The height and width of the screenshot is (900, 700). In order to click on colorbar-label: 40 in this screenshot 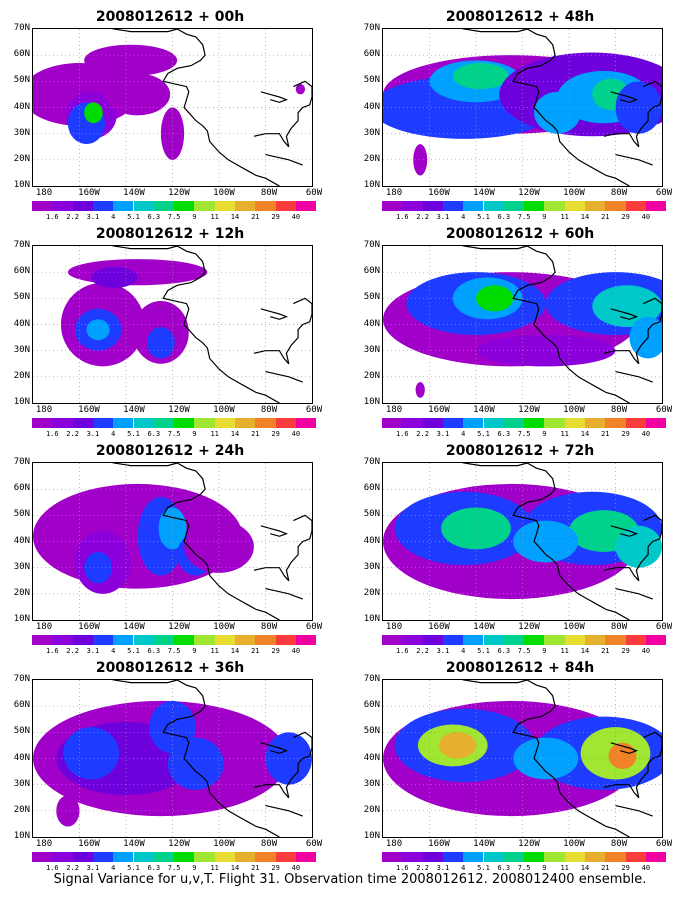, I will do `click(646, 217)`.